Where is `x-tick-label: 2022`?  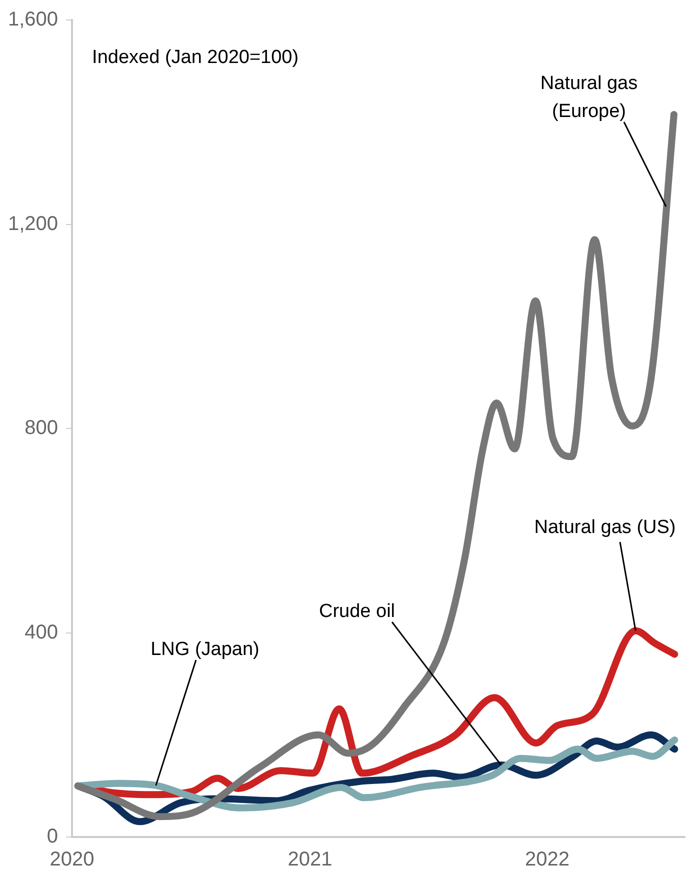
x-tick-label: 2022 is located at coordinates (547, 859).